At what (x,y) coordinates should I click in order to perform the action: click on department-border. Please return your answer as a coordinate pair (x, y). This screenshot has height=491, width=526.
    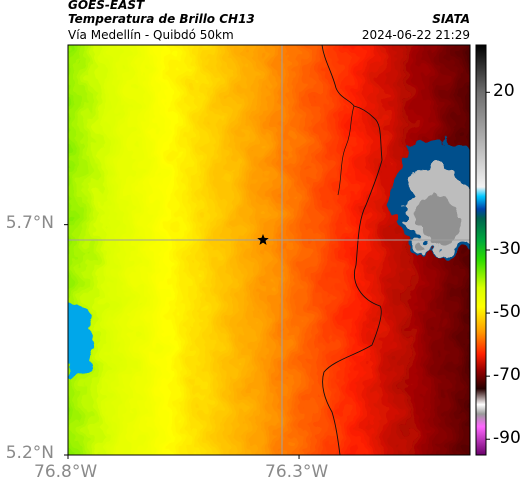
    Looking at the image, I should click on (352, 250).